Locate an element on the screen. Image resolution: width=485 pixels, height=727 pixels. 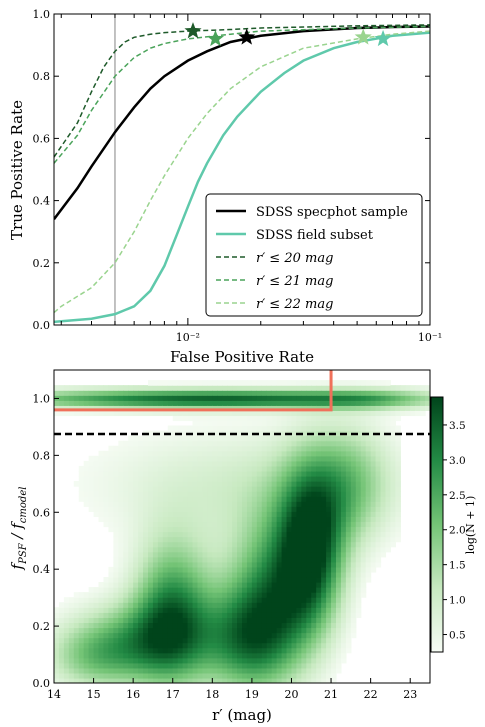
heatmap-ytick-label: 0.6 is located at coordinates (42, 512).